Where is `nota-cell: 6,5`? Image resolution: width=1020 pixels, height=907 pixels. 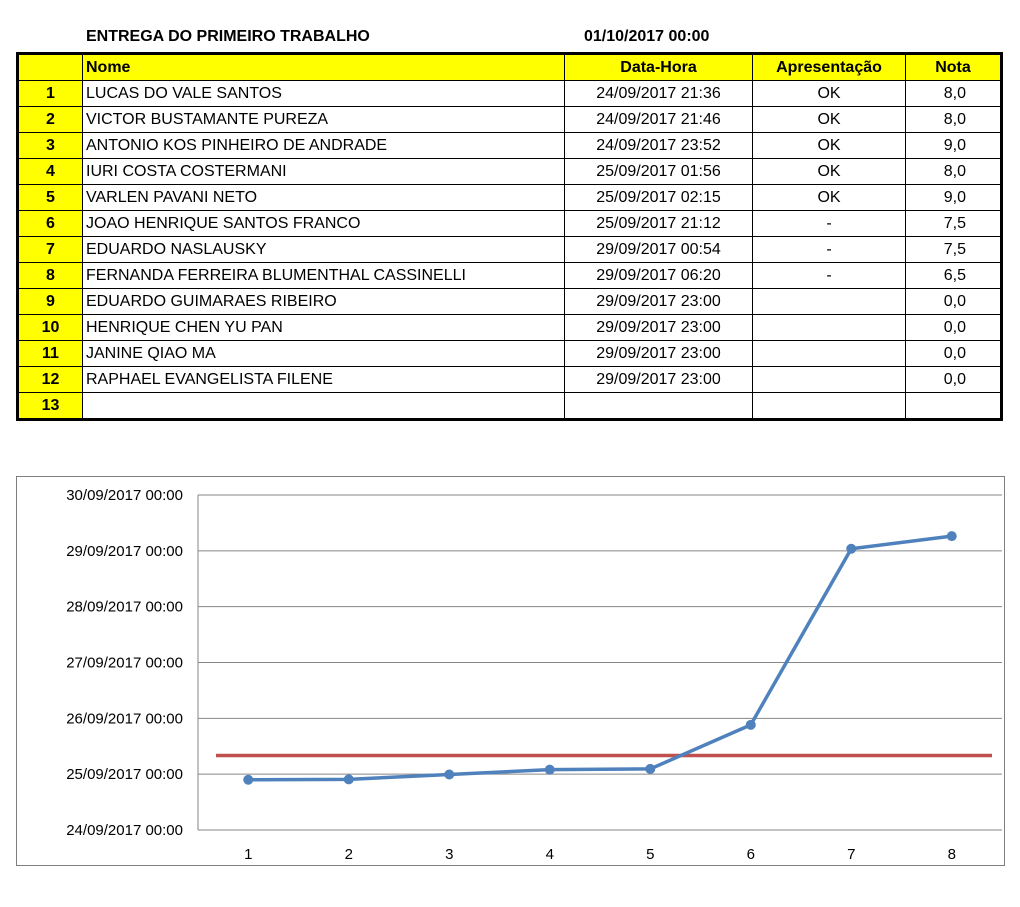 nota-cell: 6,5 is located at coordinates (953, 275).